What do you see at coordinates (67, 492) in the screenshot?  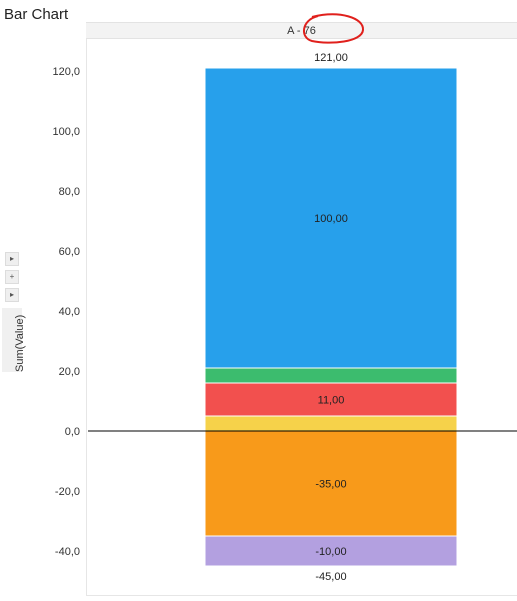 I see `y-tick-label: -20,0` at bounding box center [67, 492].